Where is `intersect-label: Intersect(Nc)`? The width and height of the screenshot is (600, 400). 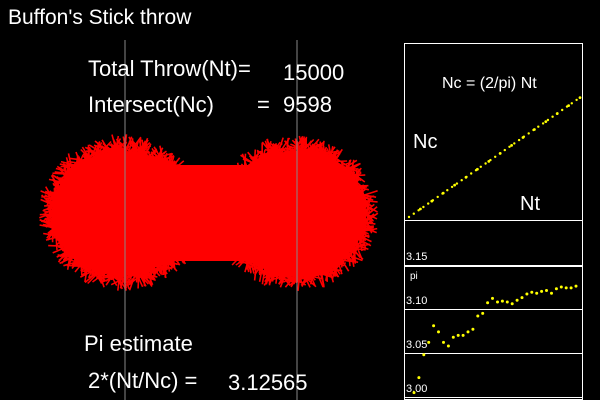
intersect-label: Intersect(Nc) is located at coordinates (151, 104).